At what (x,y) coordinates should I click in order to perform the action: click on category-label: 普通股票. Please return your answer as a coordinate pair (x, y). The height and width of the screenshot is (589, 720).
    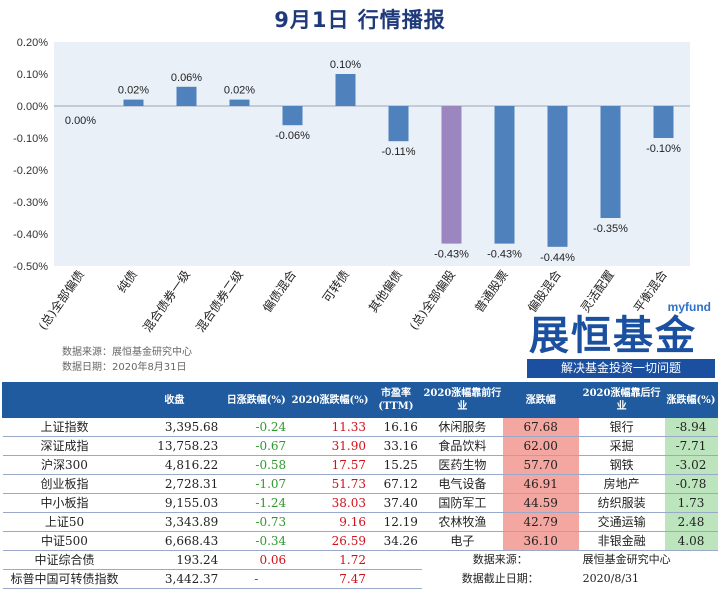
    Looking at the image, I should click on (491, 291).